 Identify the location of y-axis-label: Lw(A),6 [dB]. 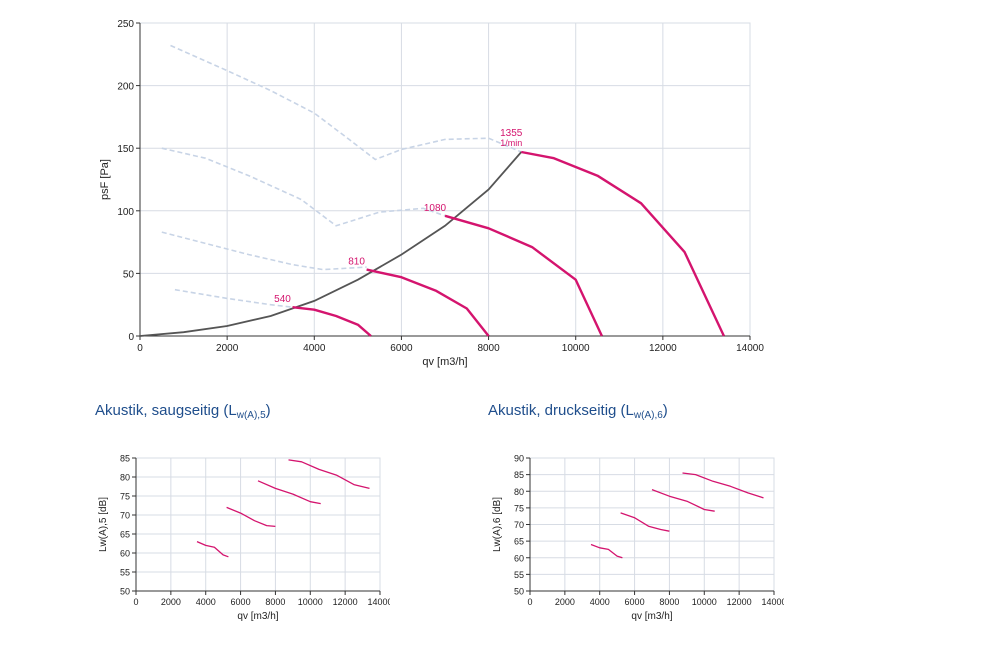
(497, 524).